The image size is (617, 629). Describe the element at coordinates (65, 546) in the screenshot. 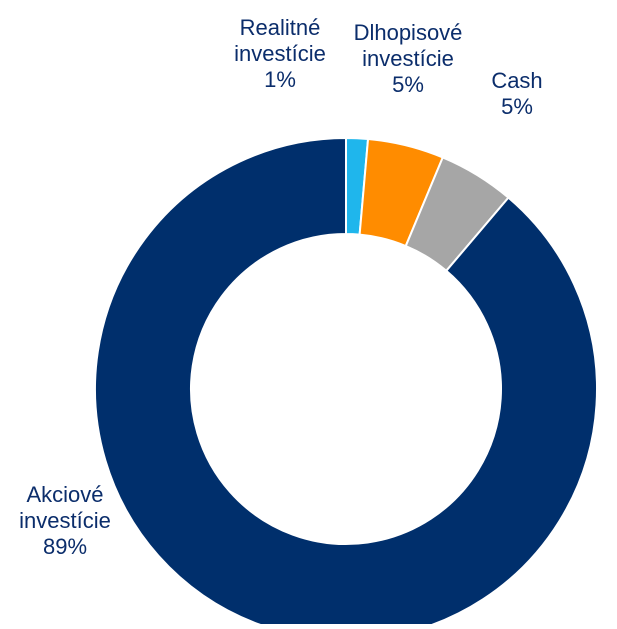

I see `slice-percent-label: 89%` at that location.